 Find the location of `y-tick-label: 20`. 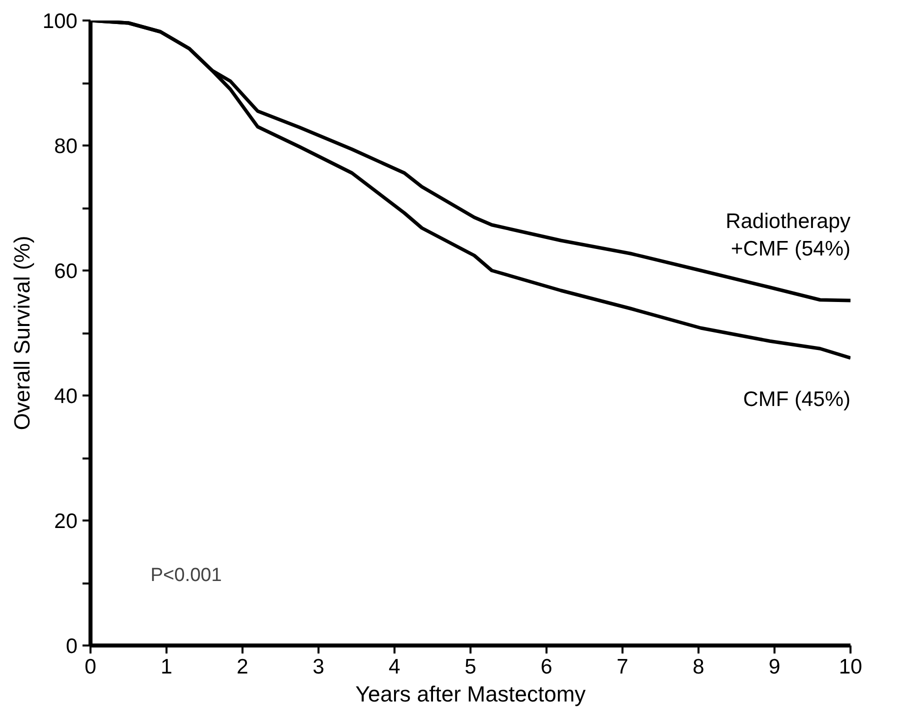

y-tick-label: 20 is located at coordinates (66, 521).